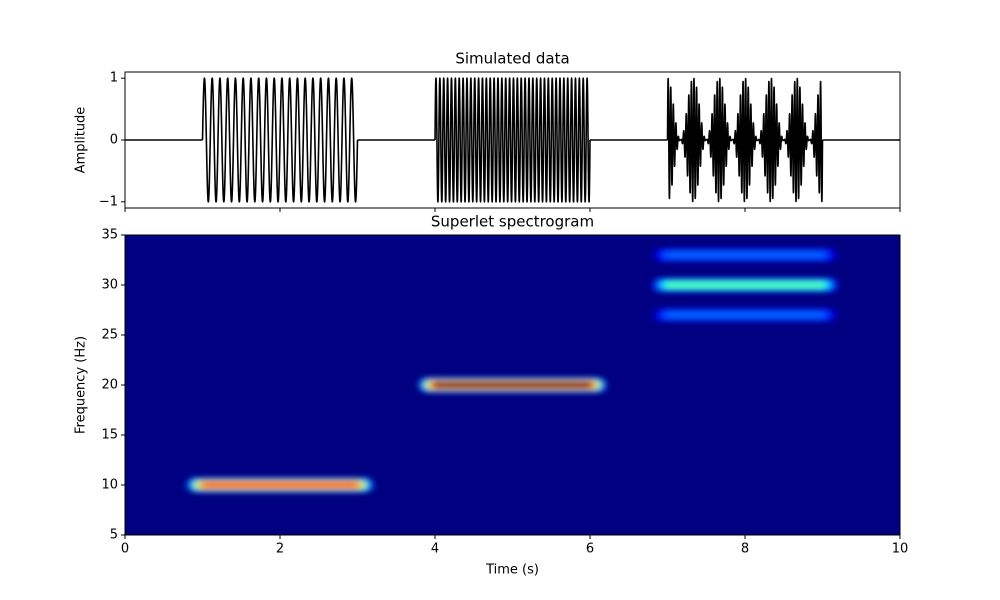 The image size is (1000, 600). I want to click on axes-title: Superlet spectrogram, so click(512, 222).